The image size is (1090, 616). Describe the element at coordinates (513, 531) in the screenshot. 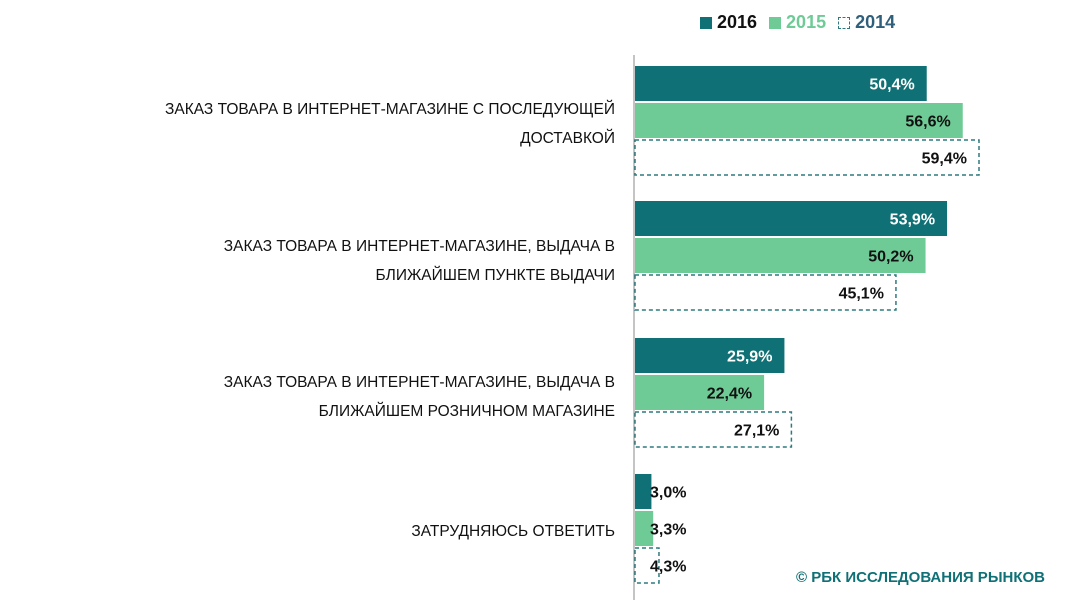

I see `category-label-hard-to-say: ЗАТРУДНЯЮСЬ ОТВЕТИТЬ` at that location.